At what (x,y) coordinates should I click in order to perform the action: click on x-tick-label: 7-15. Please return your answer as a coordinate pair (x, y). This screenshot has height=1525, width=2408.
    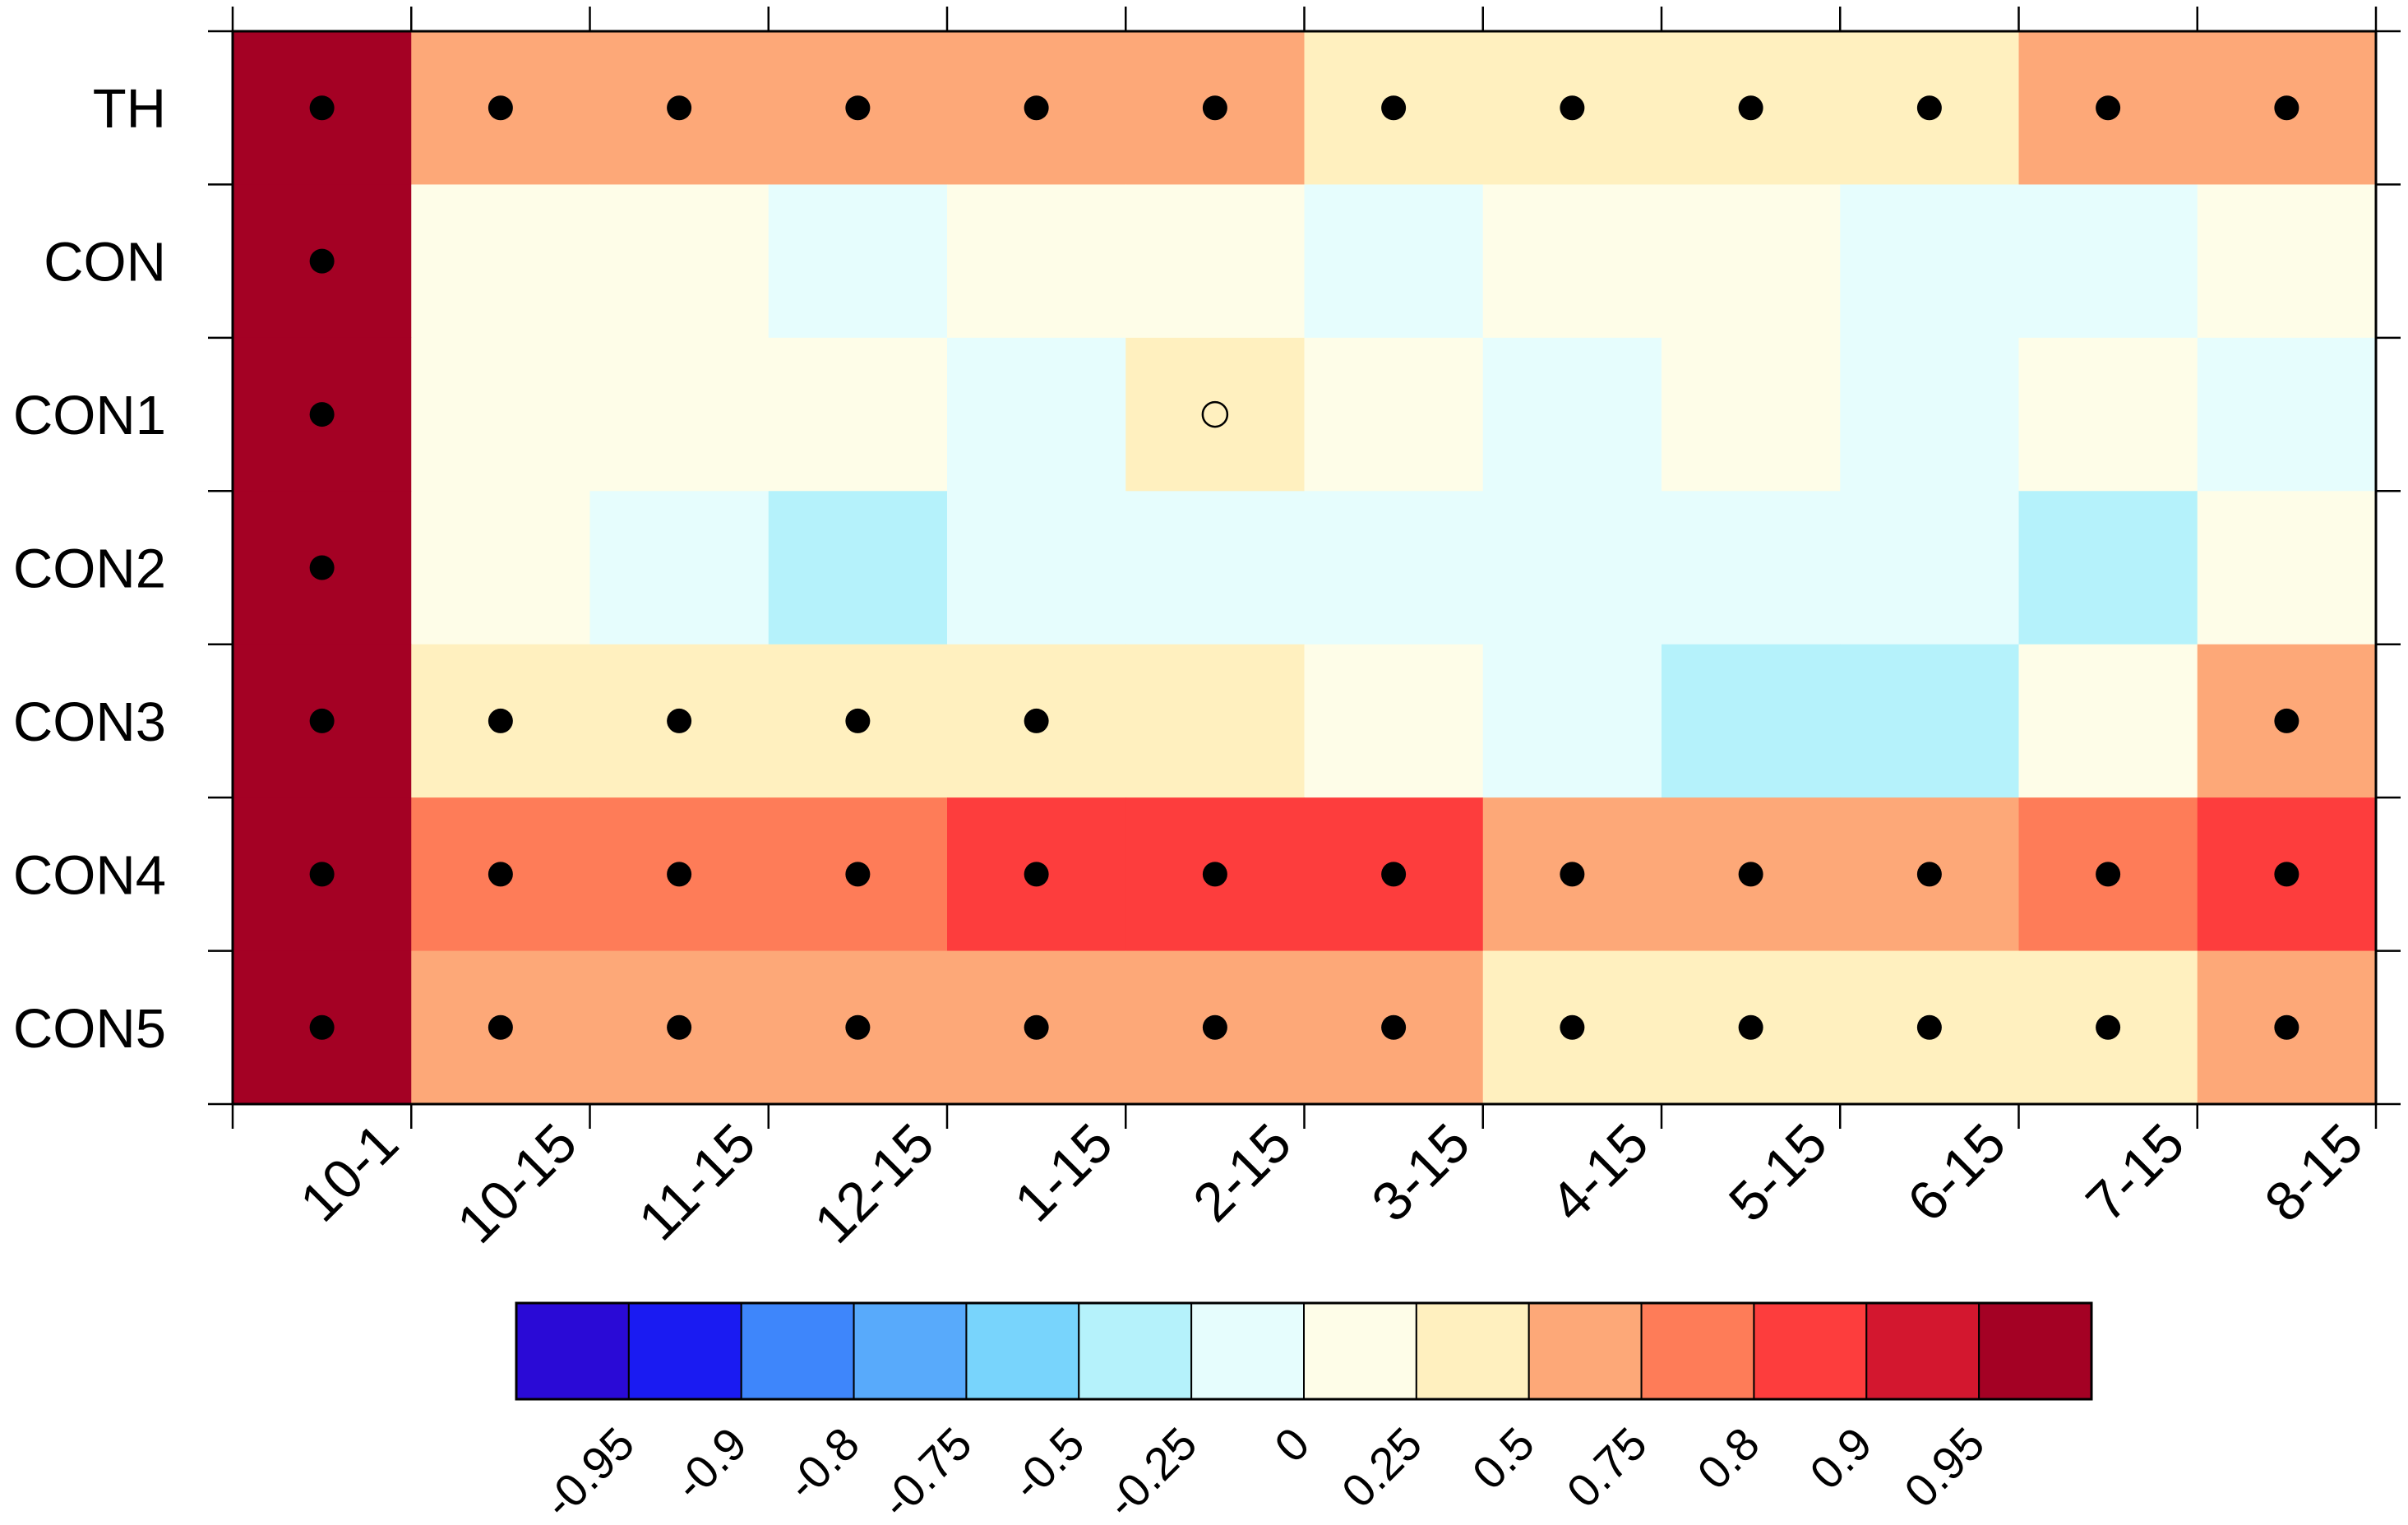
    Looking at the image, I should click on (2135, 1173).